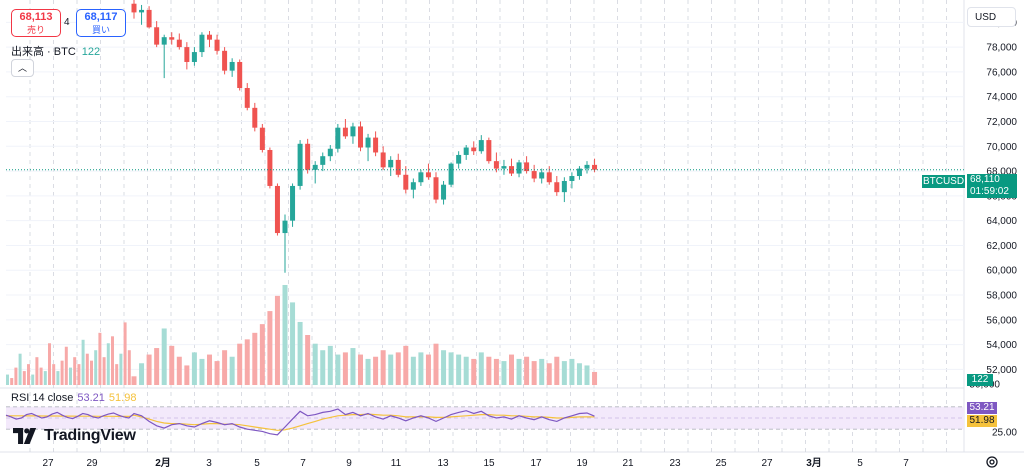 Image resolution: width=1024 pixels, height=475 pixels. What do you see at coordinates (989, 191) in the screenshot?
I see `bar-countdown: 01:59:02` at bounding box center [989, 191].